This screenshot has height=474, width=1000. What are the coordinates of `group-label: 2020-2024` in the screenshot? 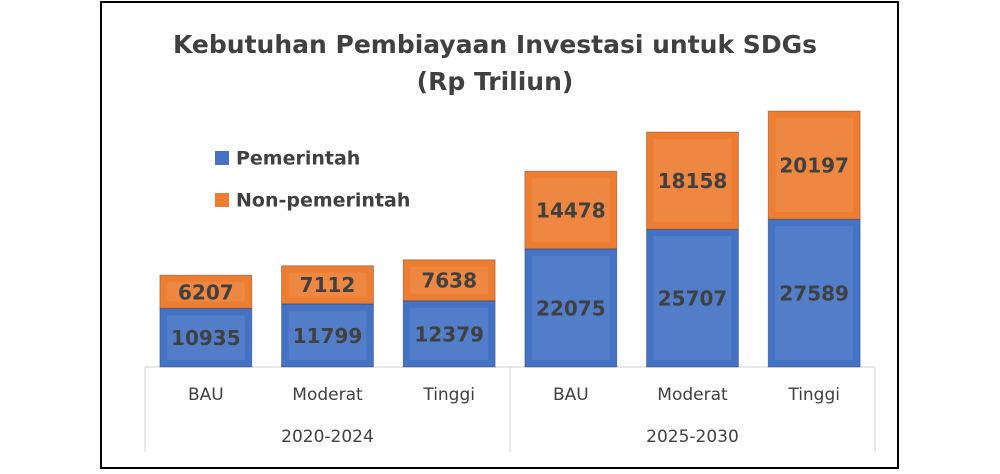 It's located at (327, 437).